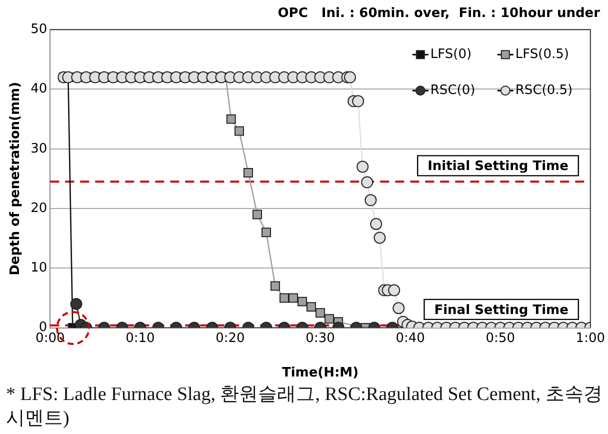 Image resolution: width=608 pixels, height=434 pixels. I want to click on y-tick-label: 50, so click(39, 29).